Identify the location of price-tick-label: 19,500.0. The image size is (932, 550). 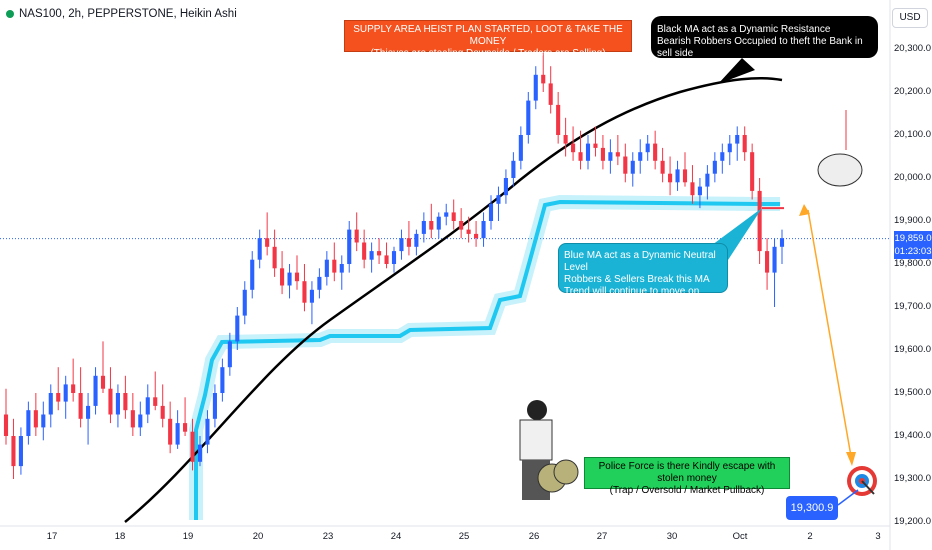
(912, 392).